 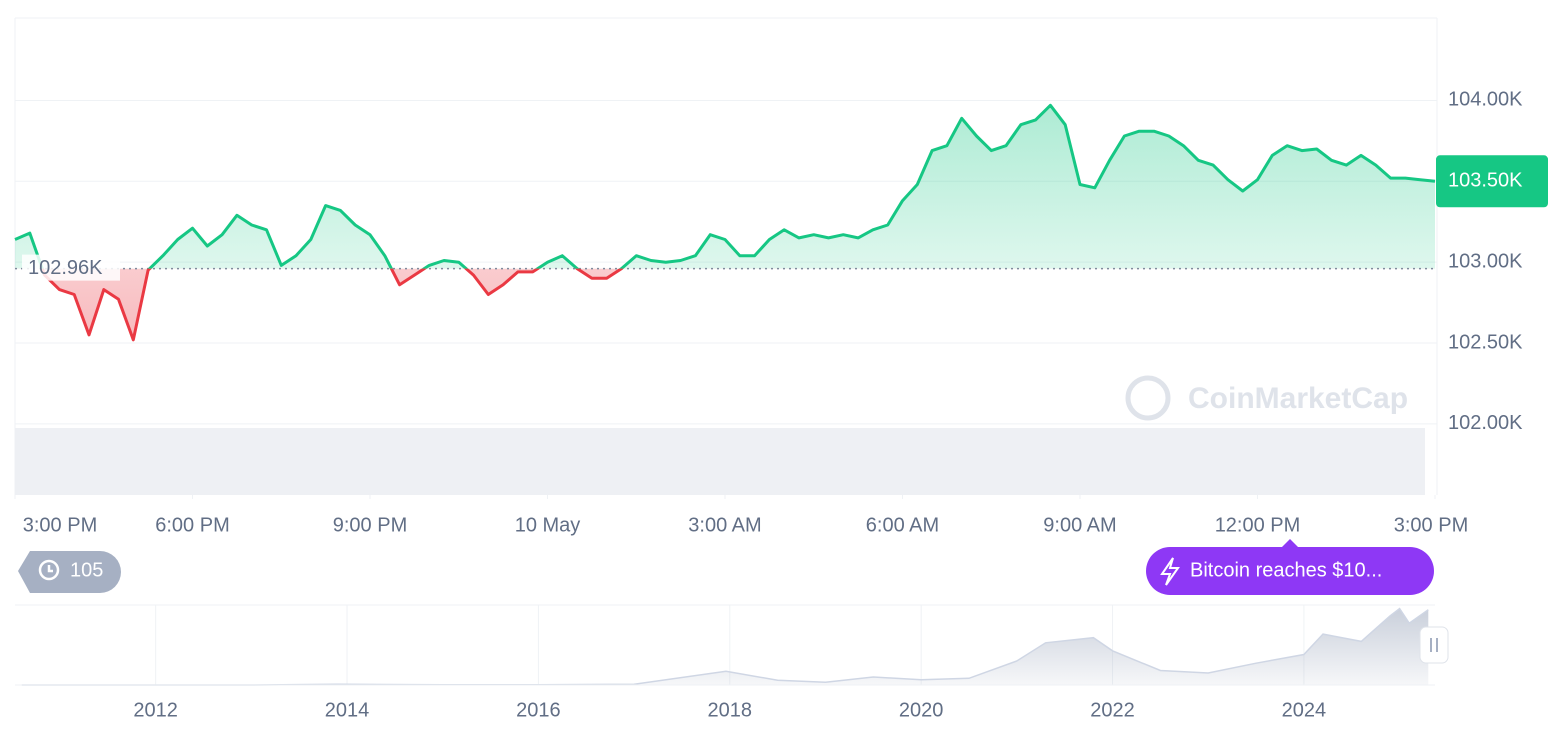 What do you see at coordinates (1079, 525) in the screenshot?
I see `x-tick-label: 9:00 AM` at bounding box center [1079, 525].